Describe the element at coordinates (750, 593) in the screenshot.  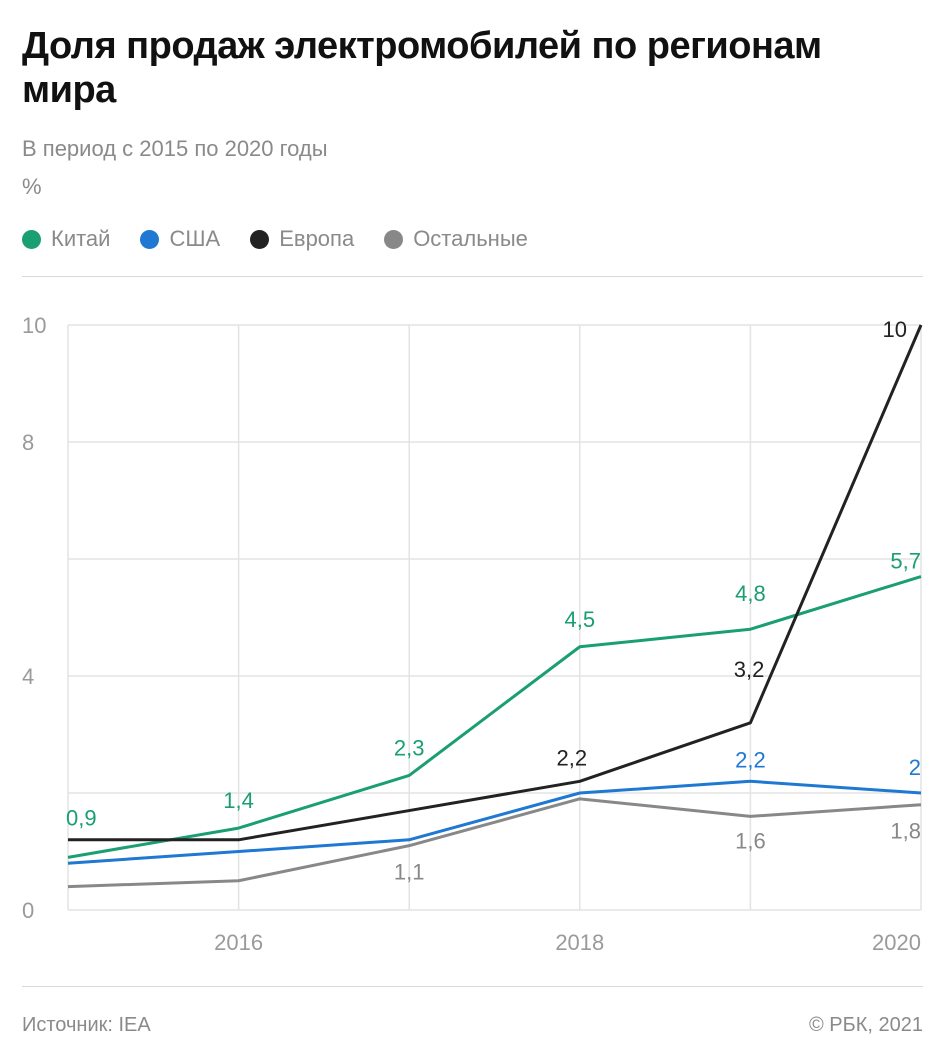
I see `data-label: 4,8` at that location.